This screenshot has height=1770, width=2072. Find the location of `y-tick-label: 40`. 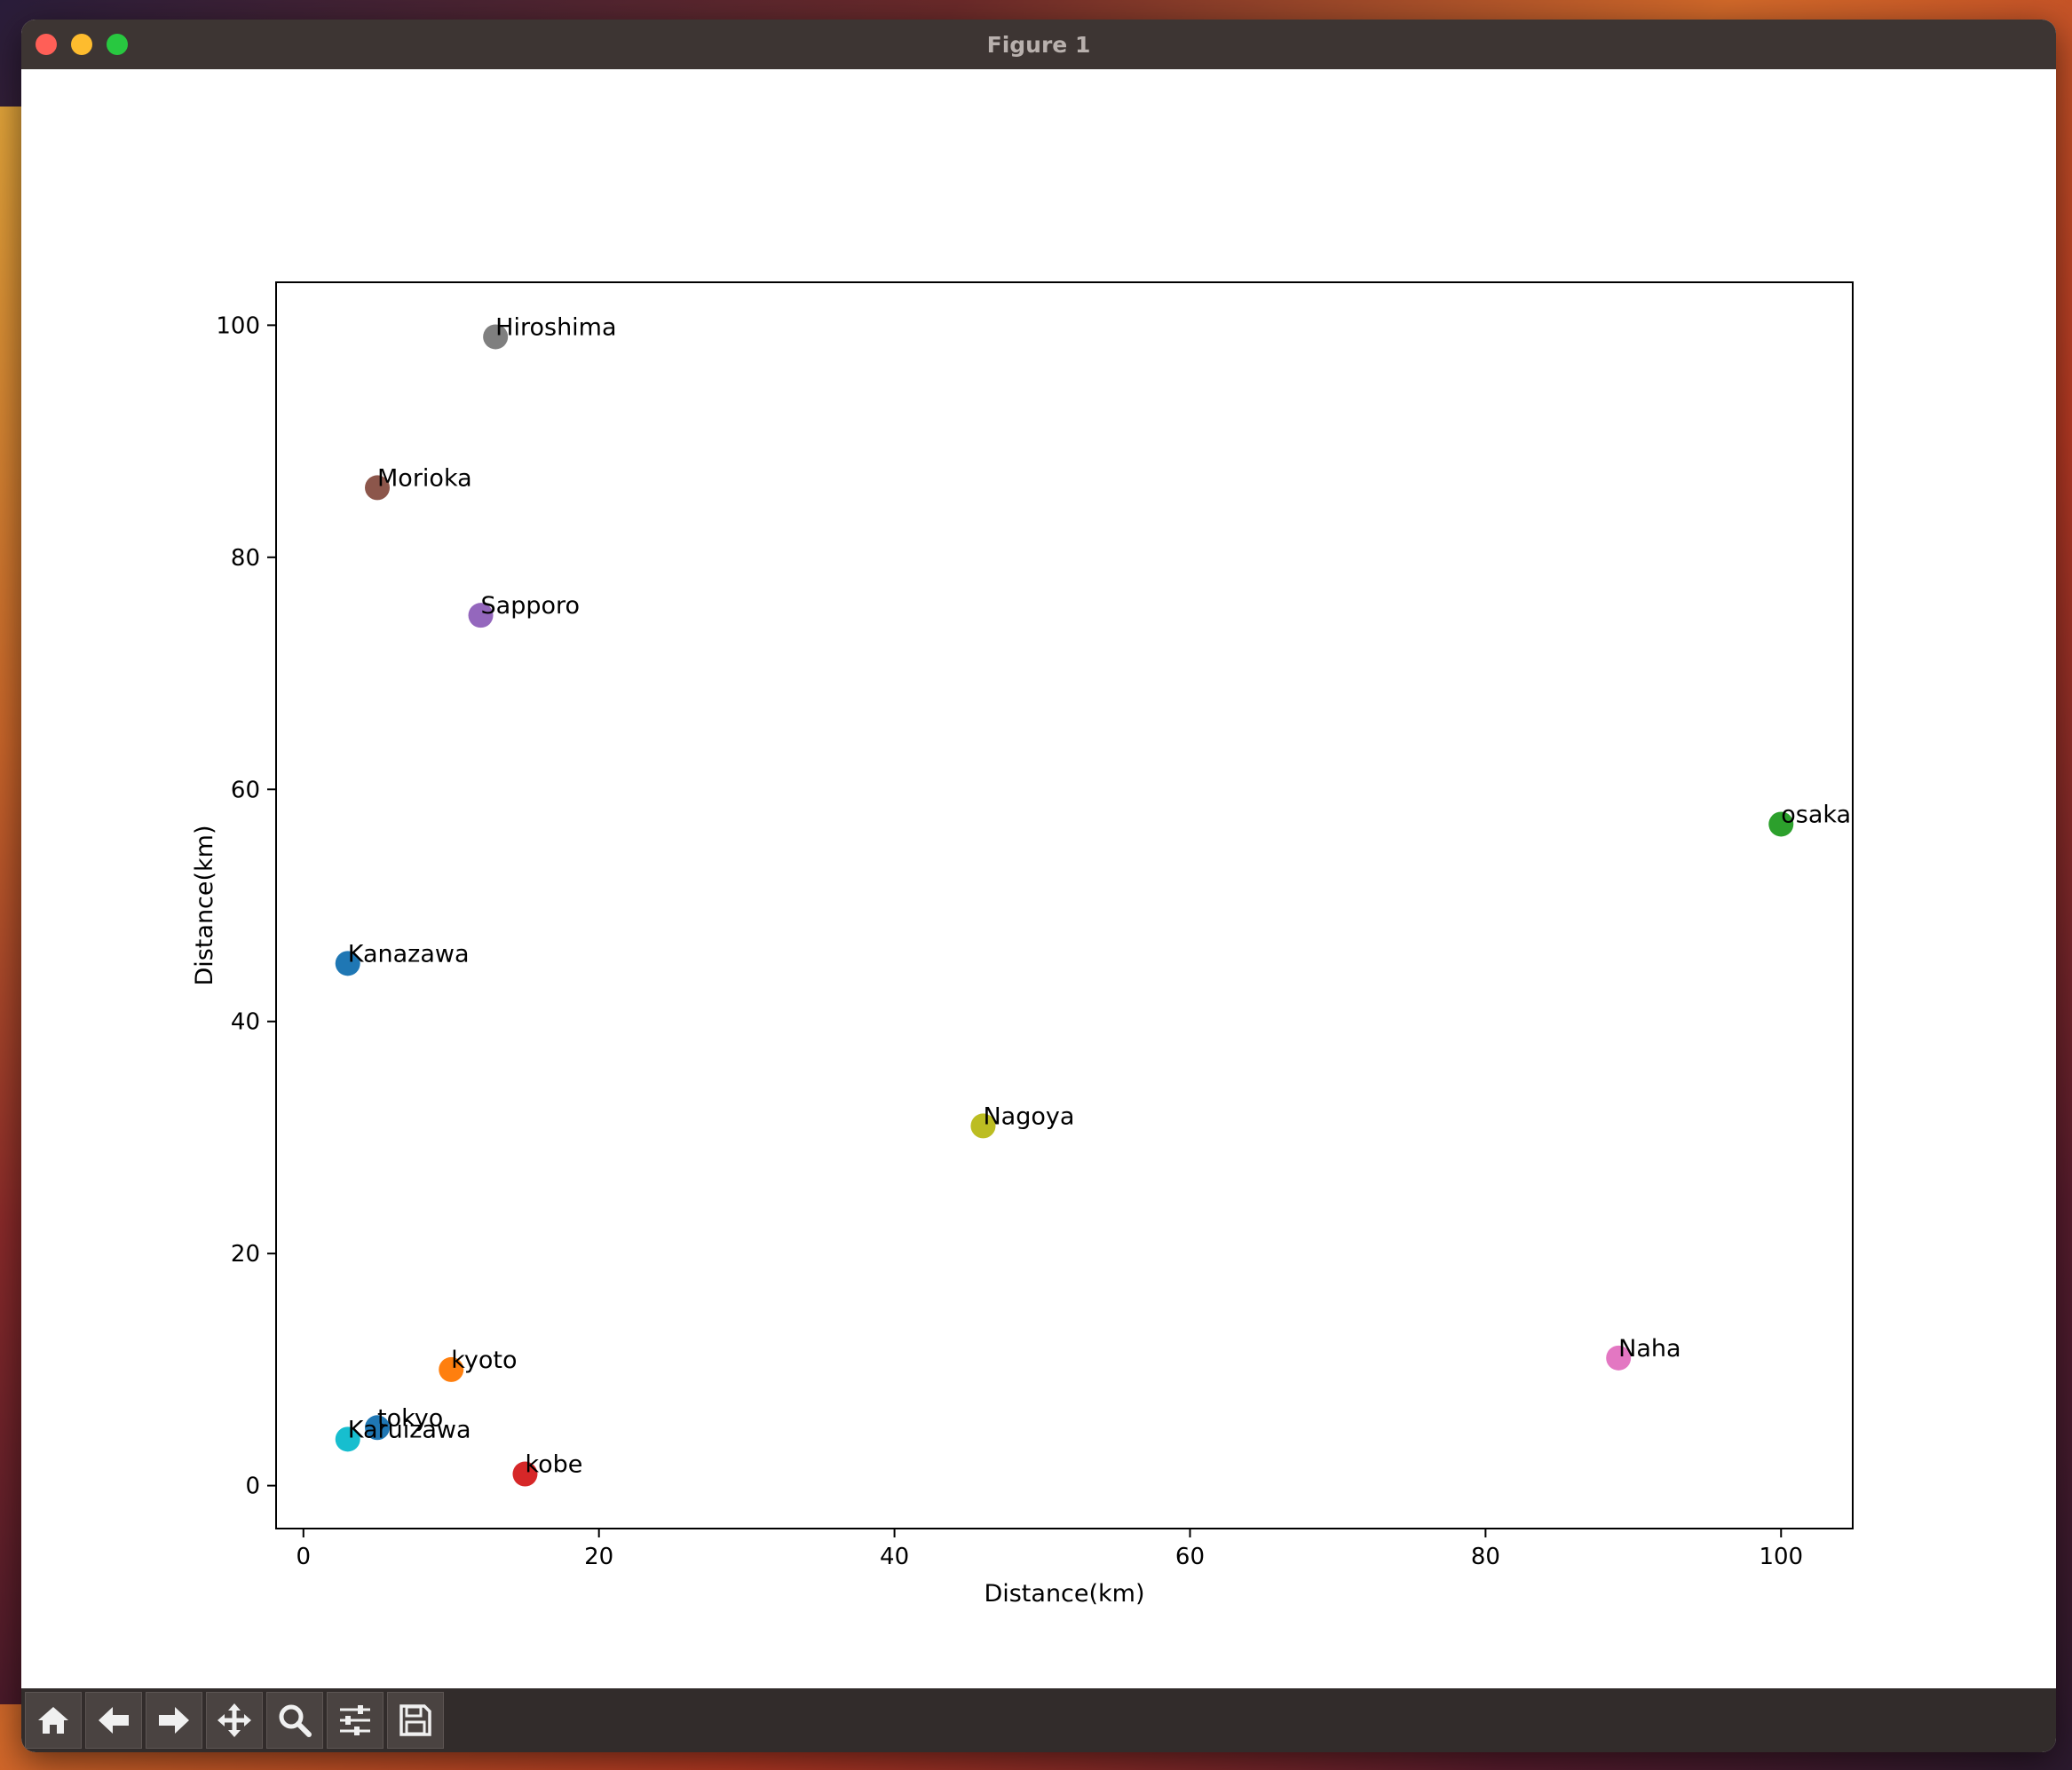

y-tick-label: 40 is located at coordinates (245, 1022).